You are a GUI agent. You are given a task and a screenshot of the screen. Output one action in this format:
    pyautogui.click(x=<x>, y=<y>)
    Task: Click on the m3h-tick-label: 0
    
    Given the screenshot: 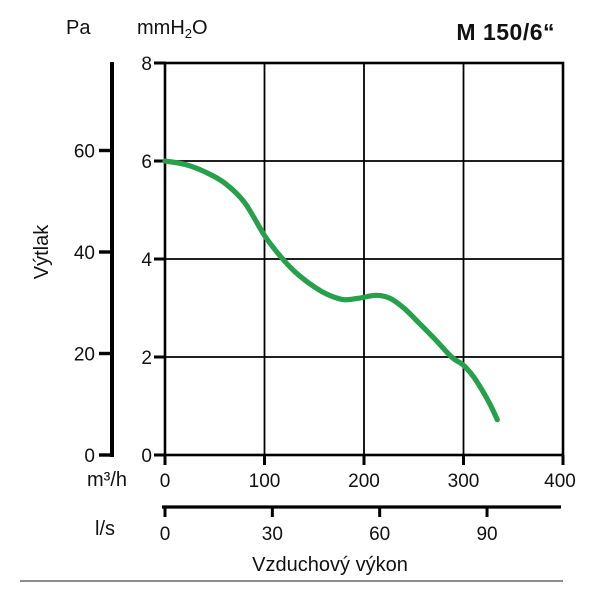 What is the action you would take?
    pyautogui.click(x=165, y=481)
    